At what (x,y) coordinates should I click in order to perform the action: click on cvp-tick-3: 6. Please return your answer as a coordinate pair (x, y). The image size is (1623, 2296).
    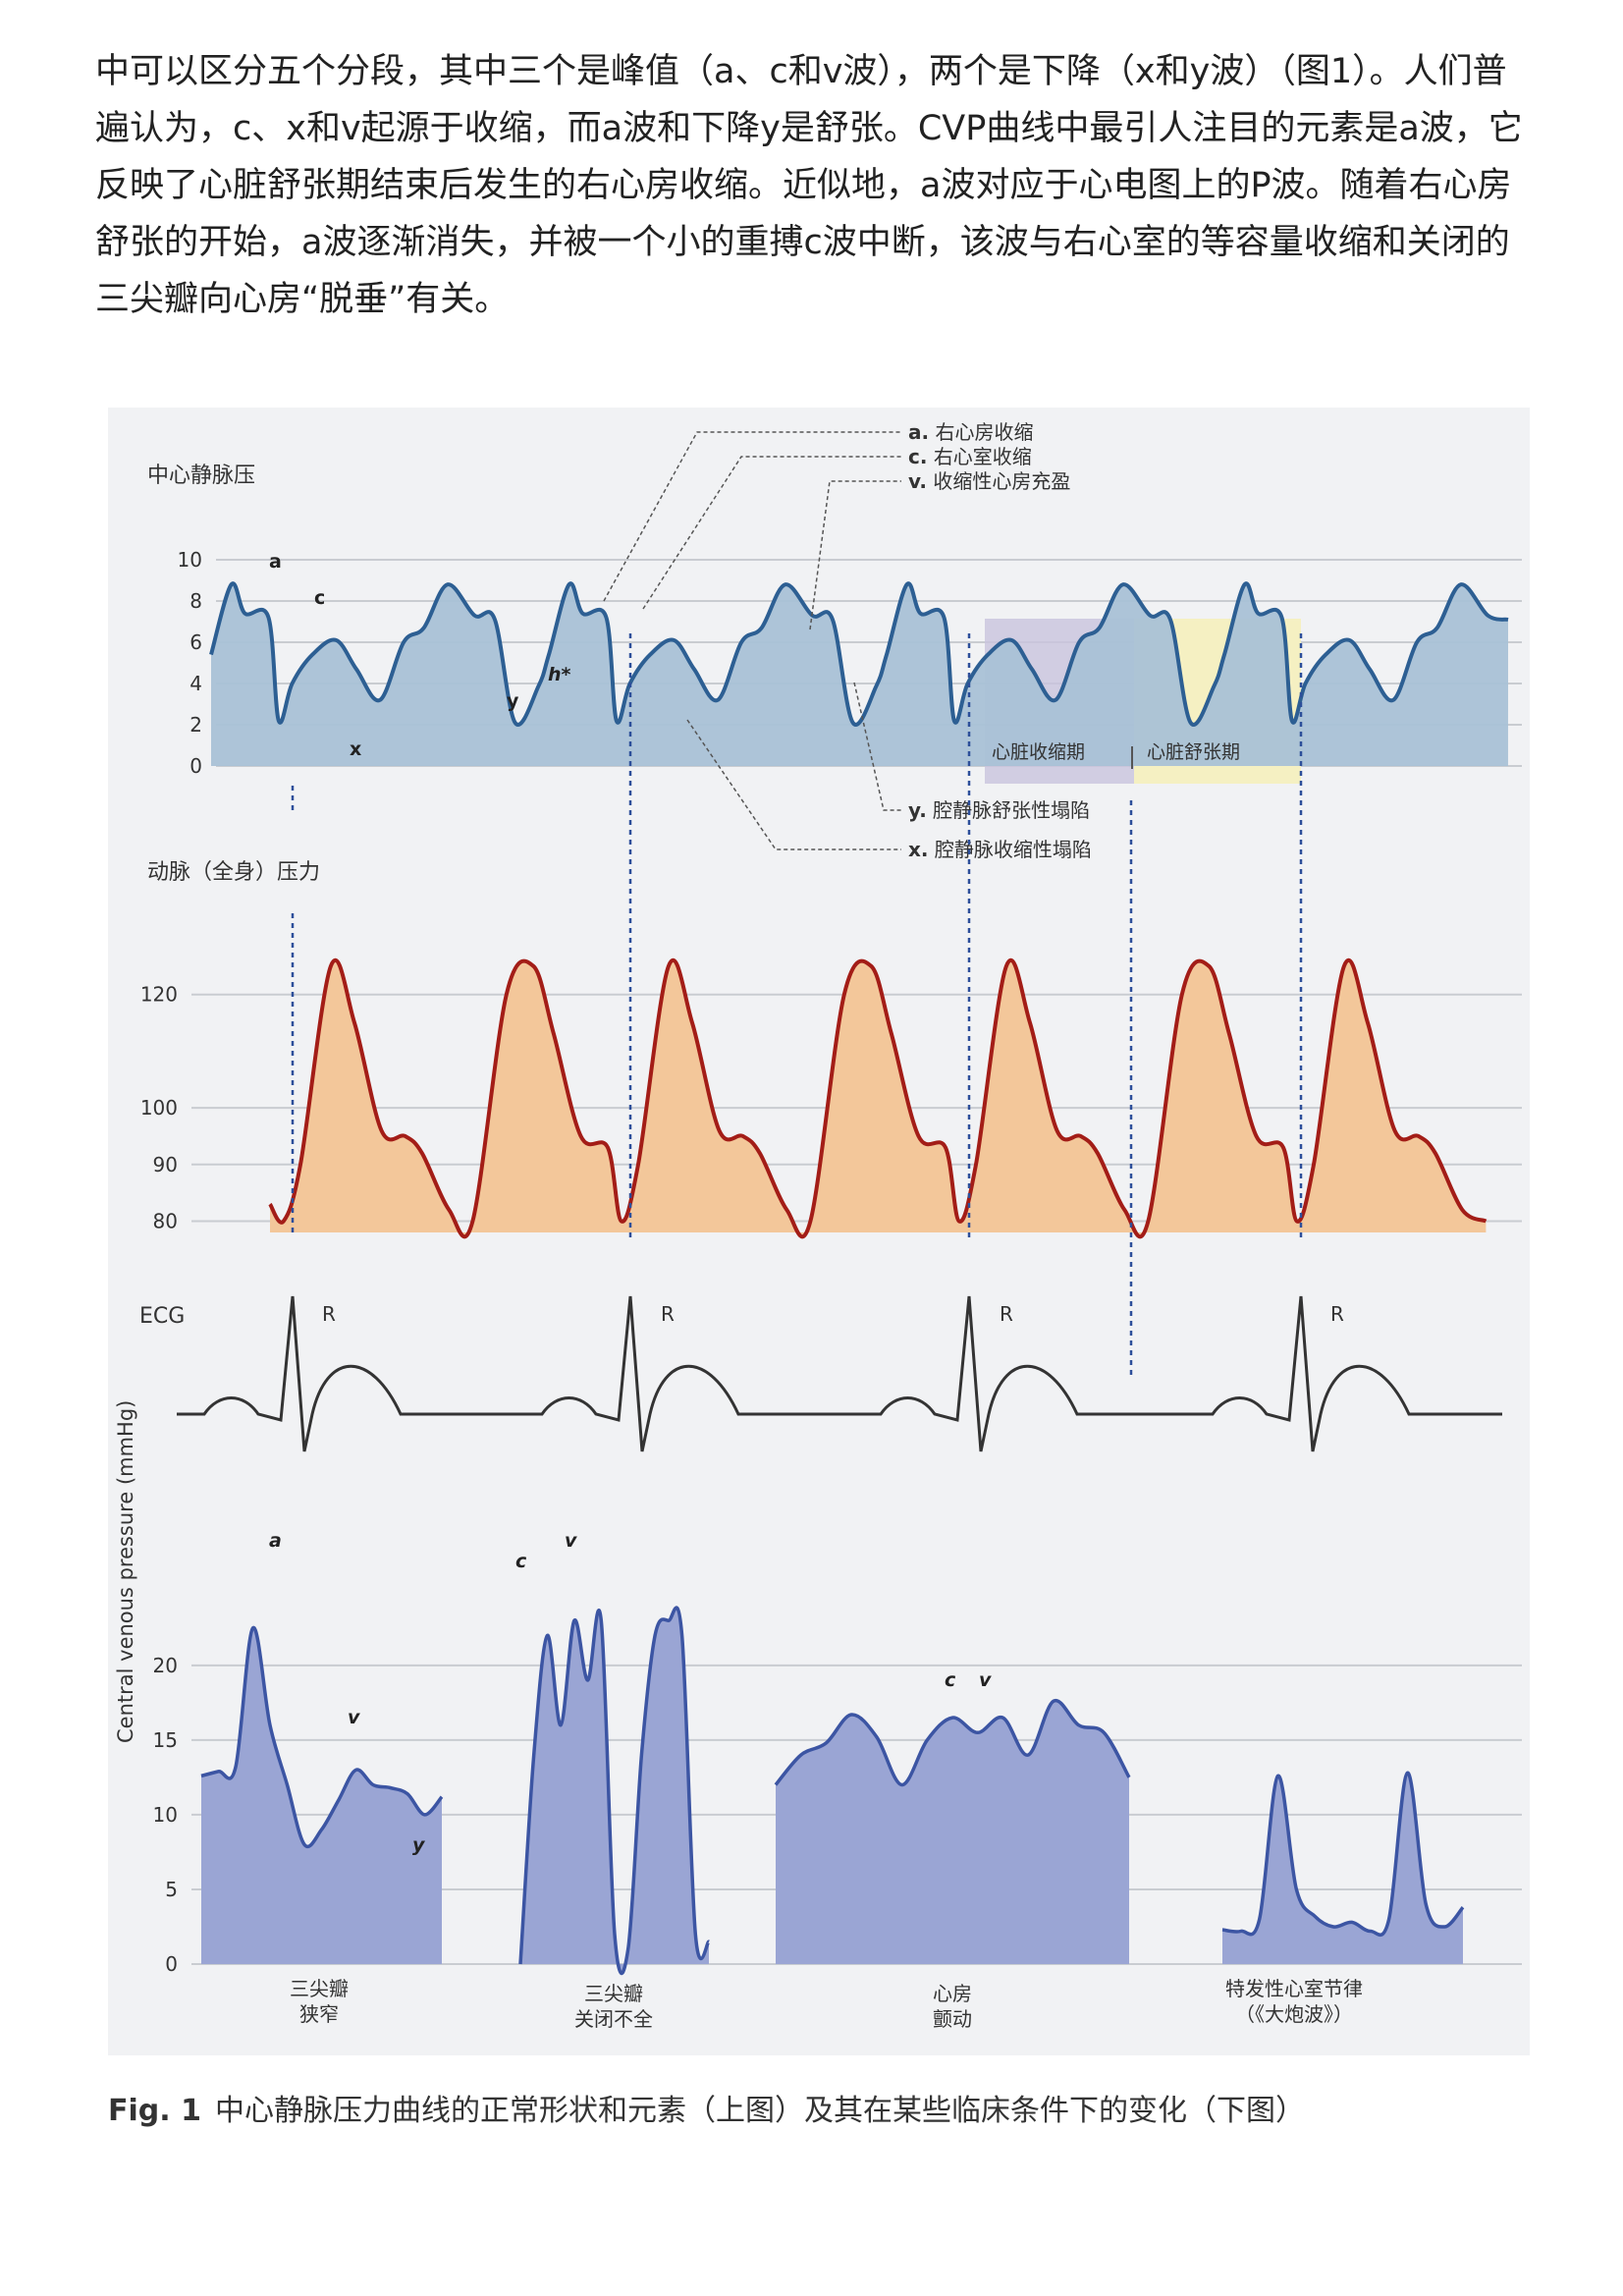
    Looking at the image, I should click on (196, 642).